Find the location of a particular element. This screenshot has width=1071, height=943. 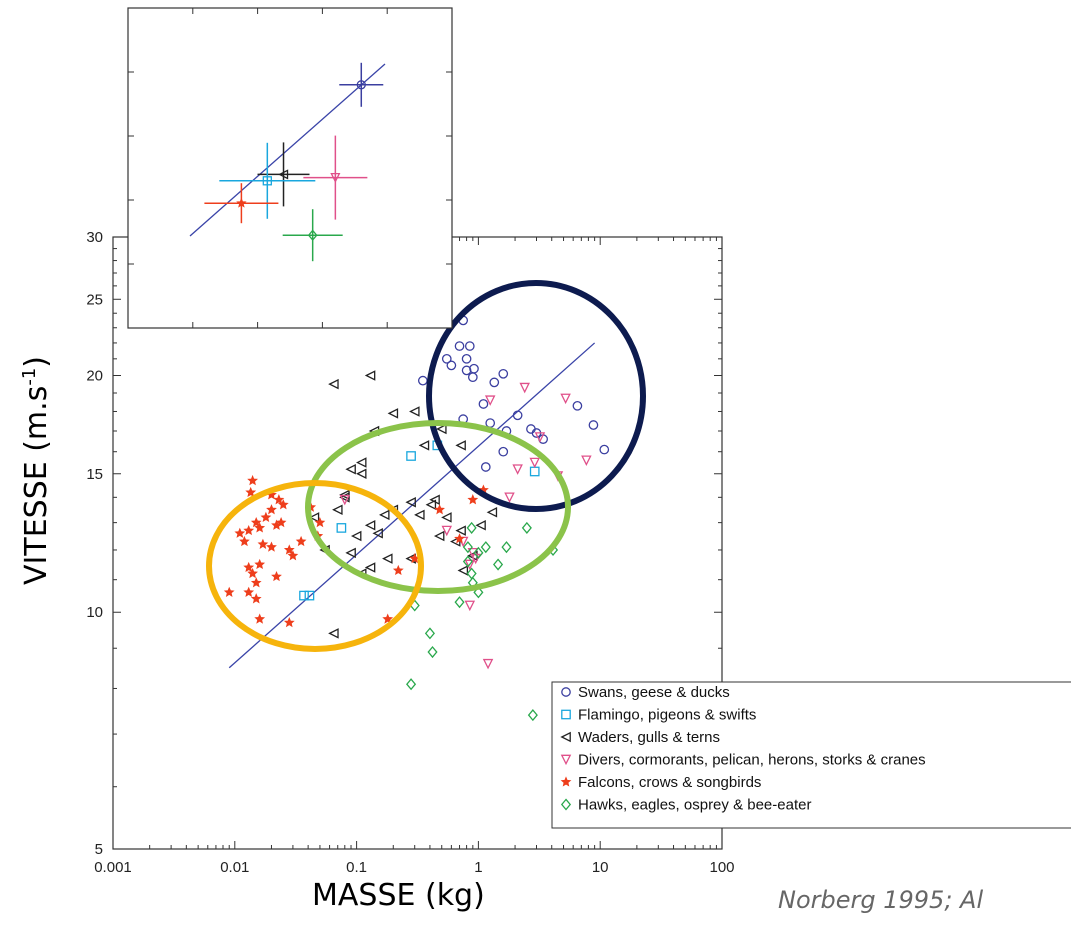

x-tick-label: 0.001 is located at coordinates (113, 867).